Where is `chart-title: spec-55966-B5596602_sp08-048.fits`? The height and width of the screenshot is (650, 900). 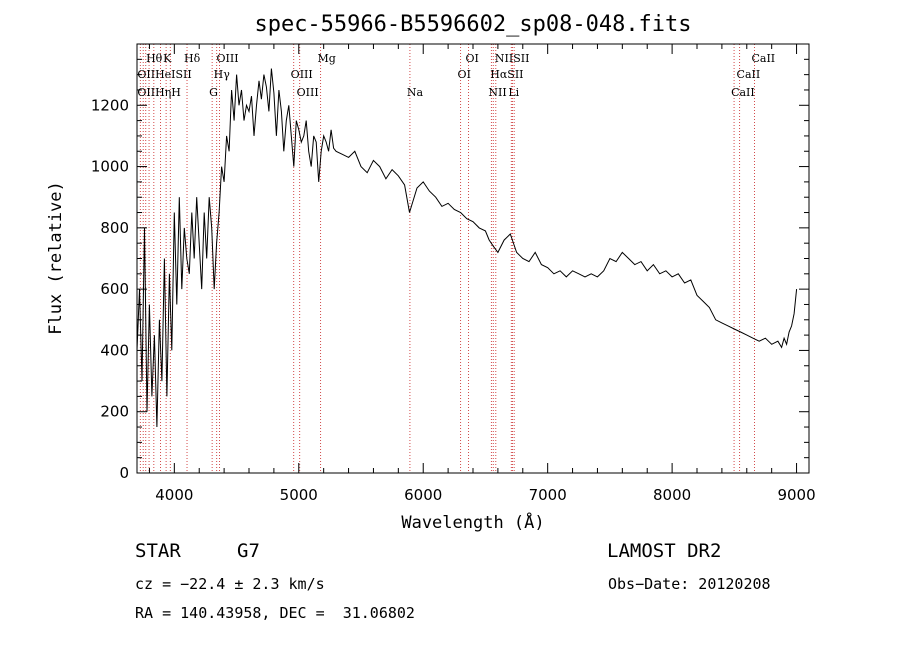
chart-title: spec-55966-B5596602_sp08-048.fits is located at coordinates (472, 24).